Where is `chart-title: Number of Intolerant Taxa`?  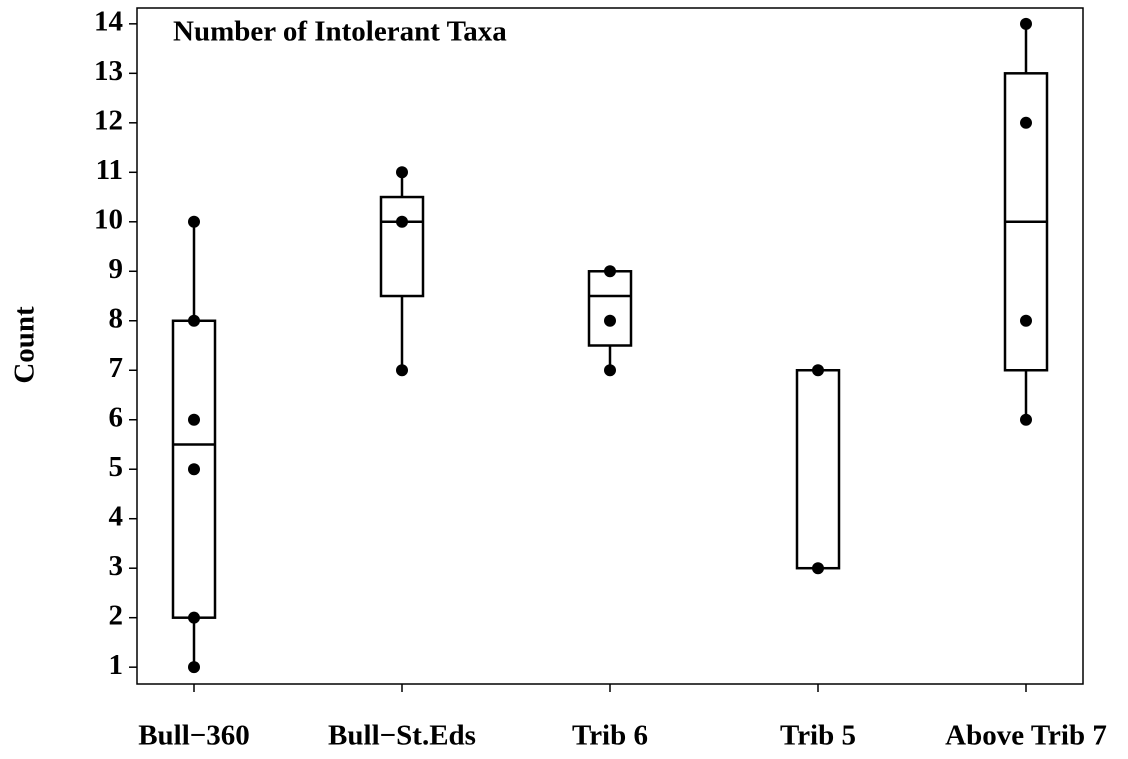
chart-title: Number of Intolerant Taxa is located at coordinates (340, 32).